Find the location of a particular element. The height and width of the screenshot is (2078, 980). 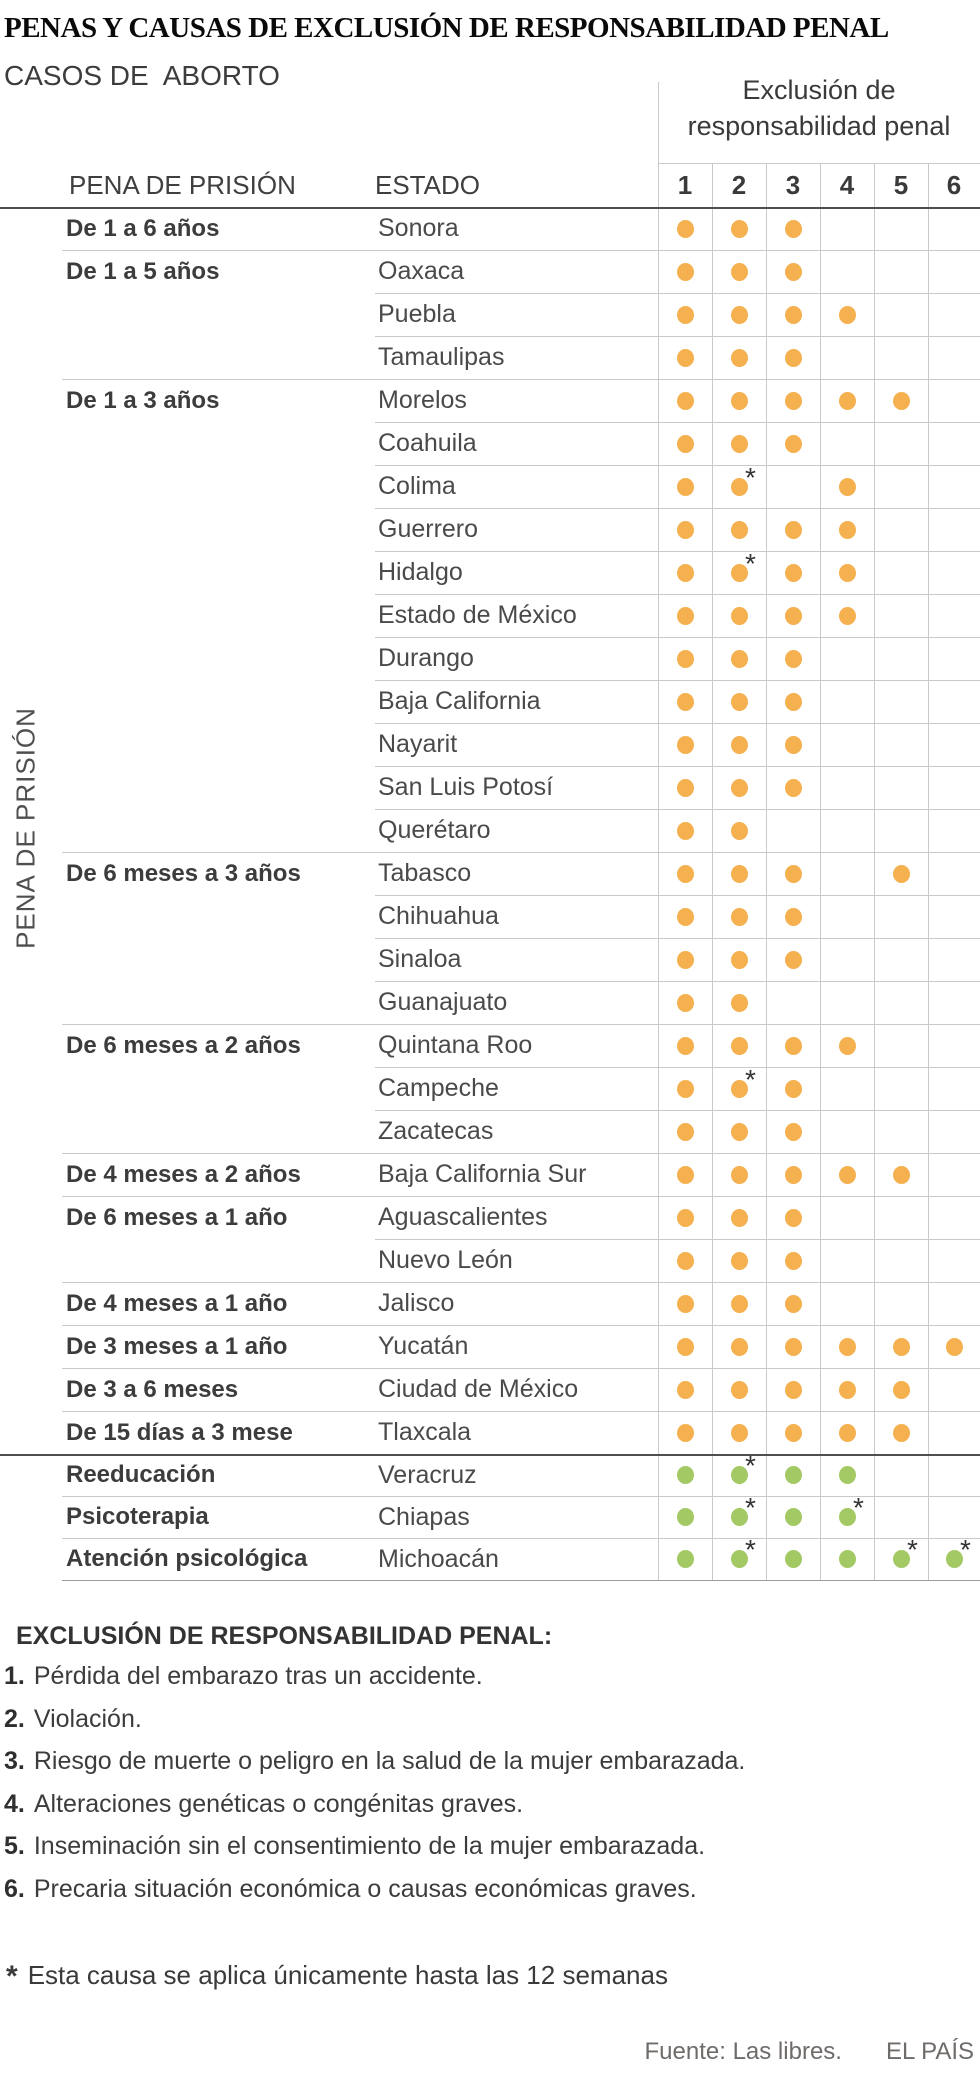

state-label: Hidalgo is located at coordinates (420, 572).